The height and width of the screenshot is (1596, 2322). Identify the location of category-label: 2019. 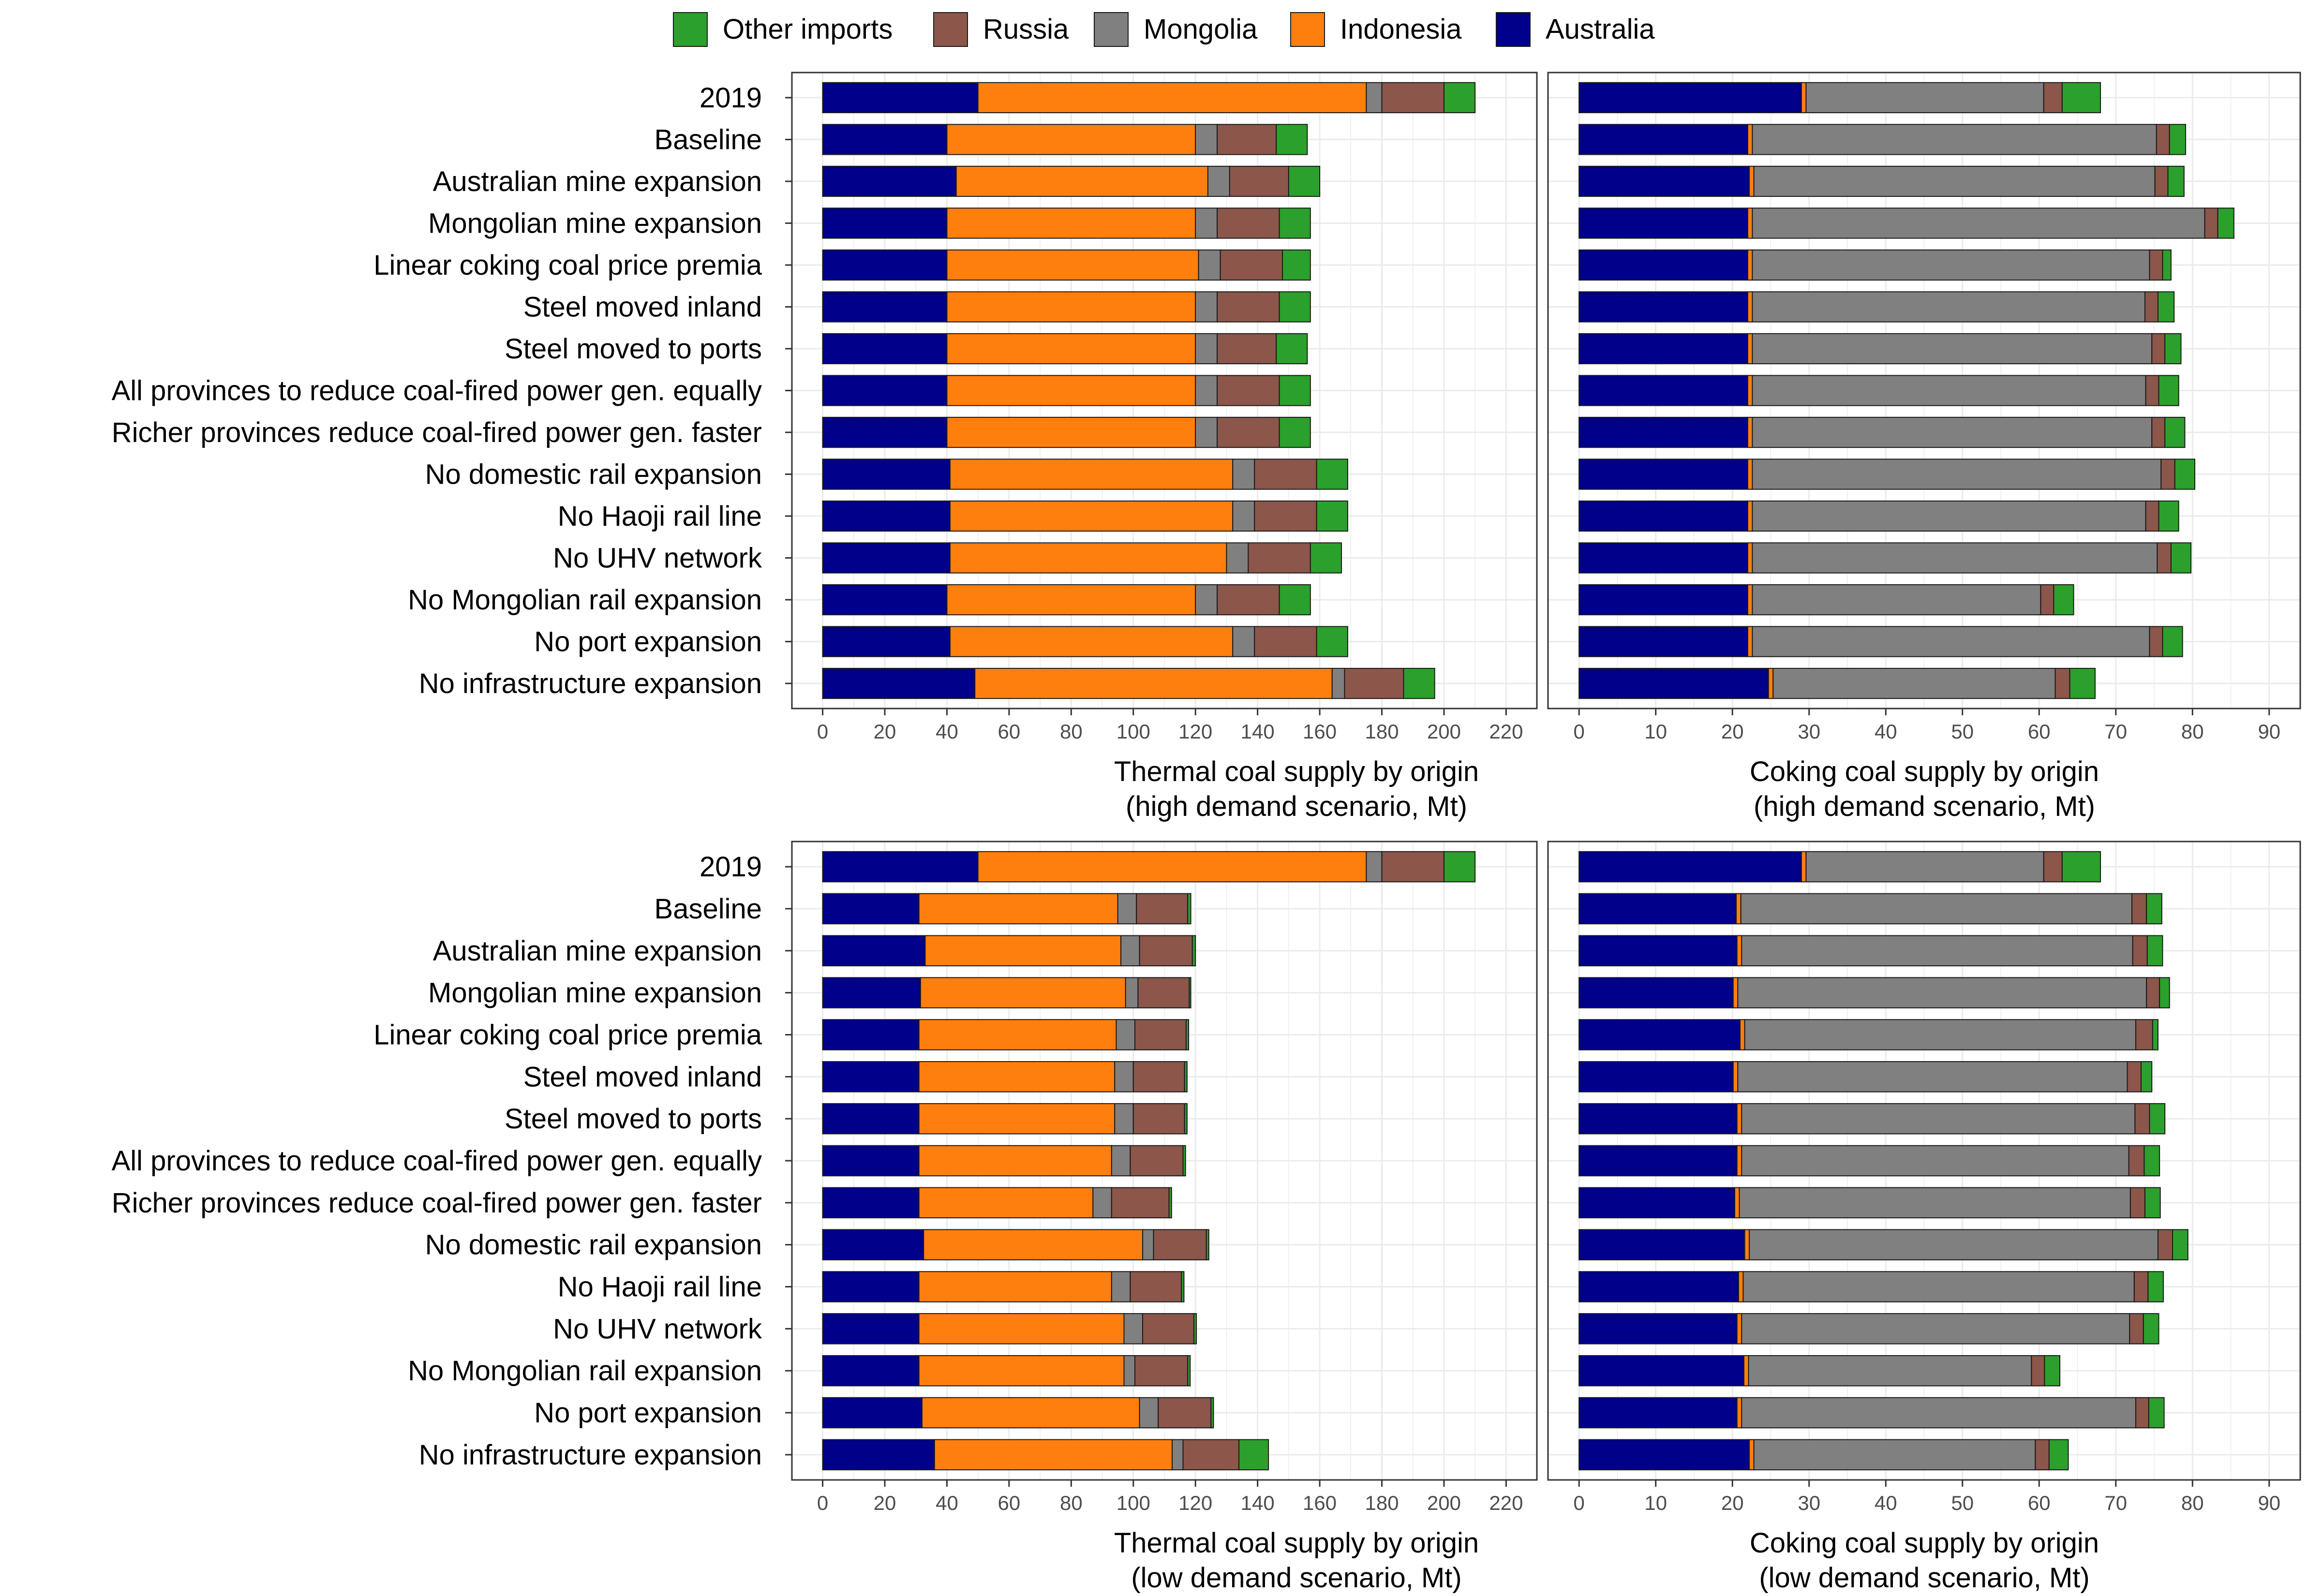
(731, 867).